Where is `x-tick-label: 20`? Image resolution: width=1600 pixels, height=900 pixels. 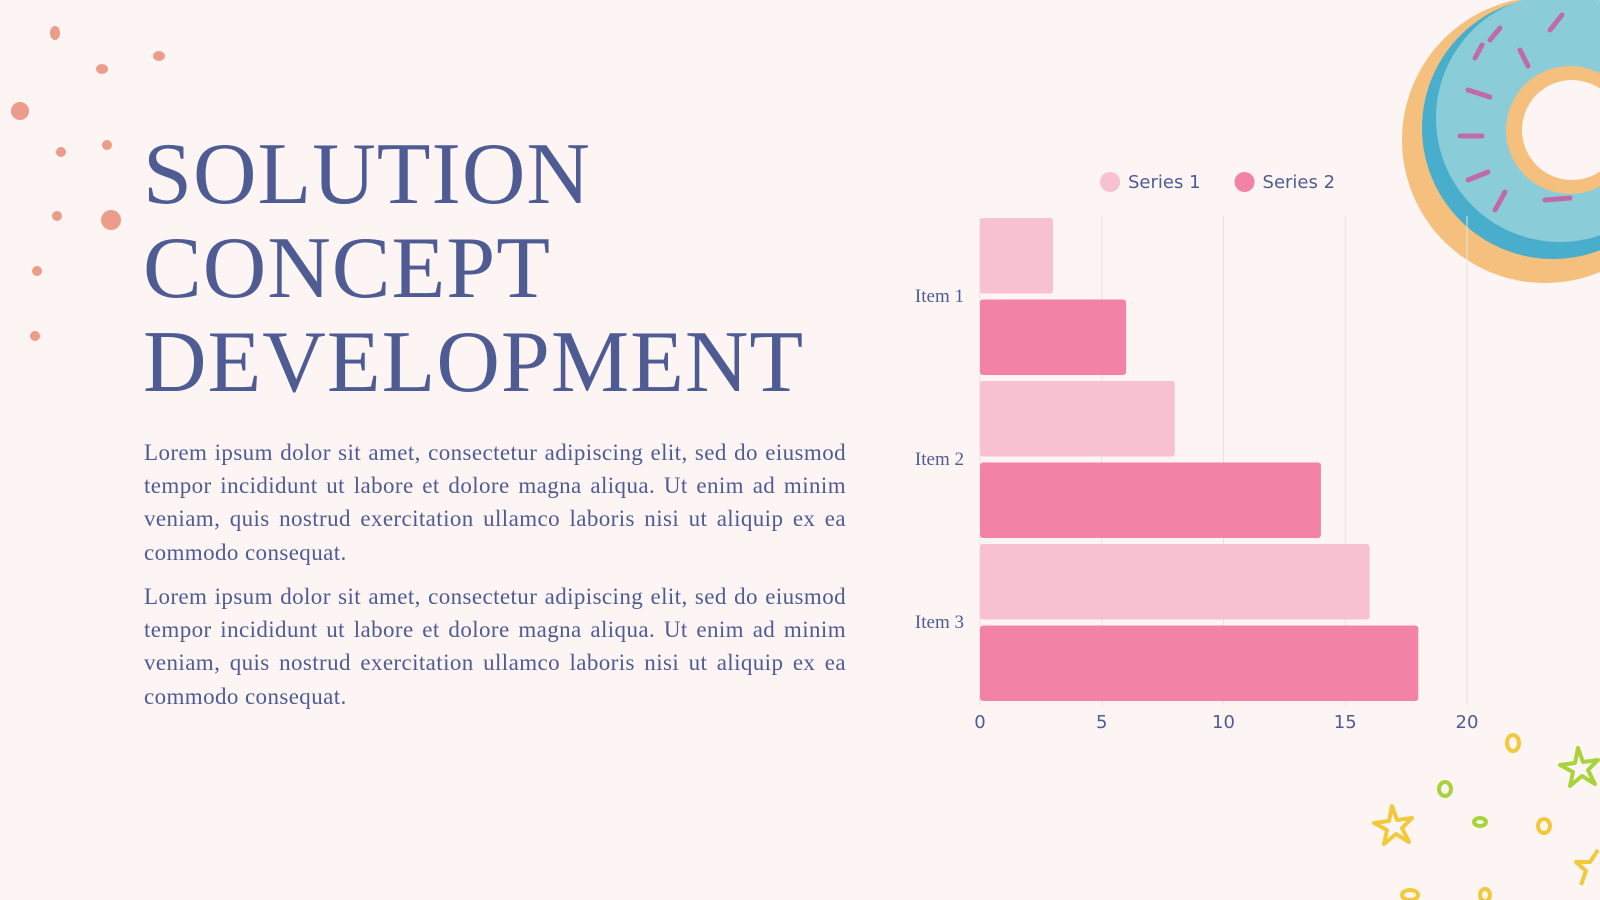 x-tick-label: 20 is located at coordinates (1467, 722).